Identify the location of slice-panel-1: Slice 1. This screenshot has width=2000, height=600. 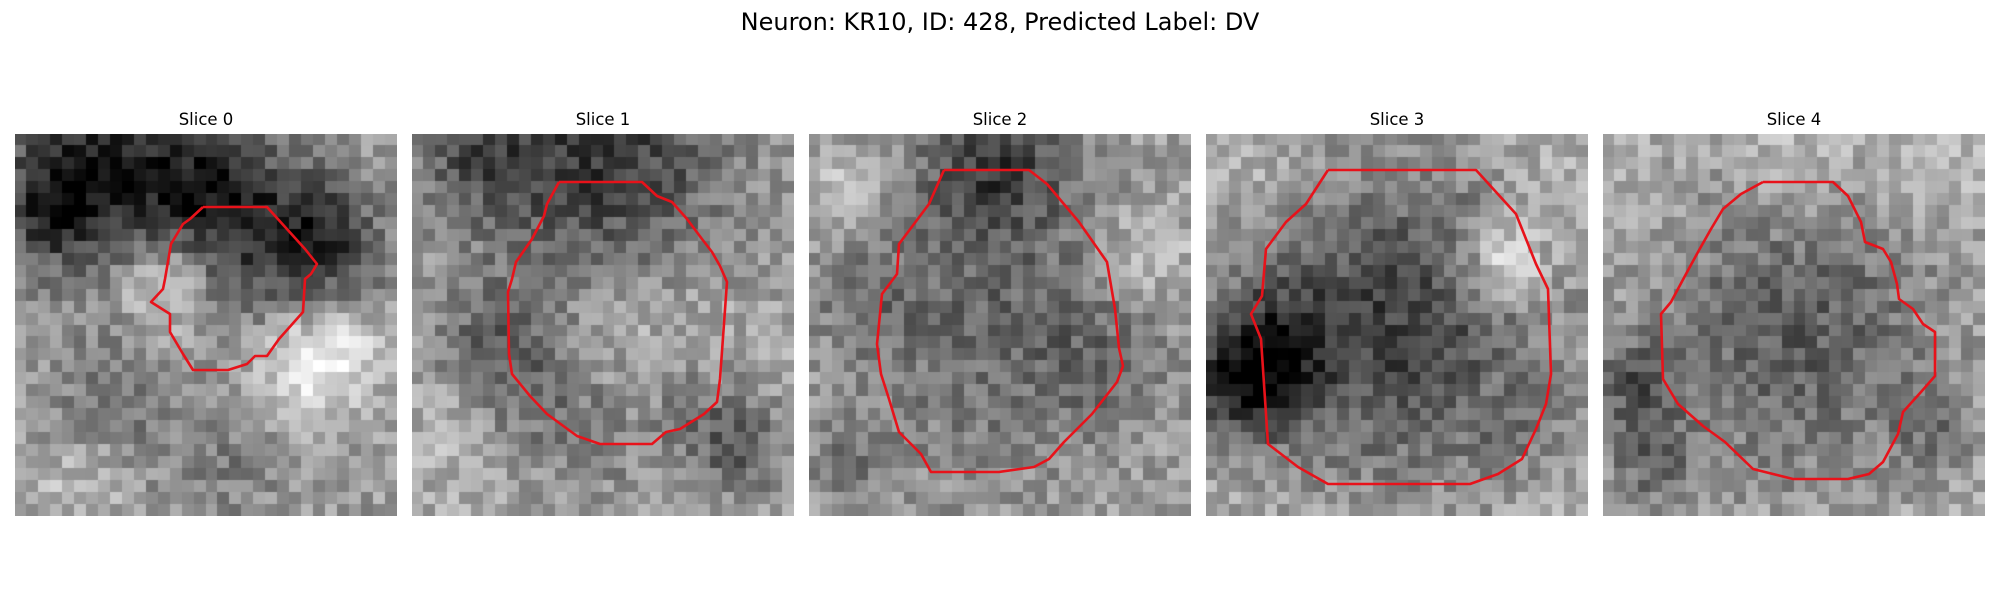
(603, 312).